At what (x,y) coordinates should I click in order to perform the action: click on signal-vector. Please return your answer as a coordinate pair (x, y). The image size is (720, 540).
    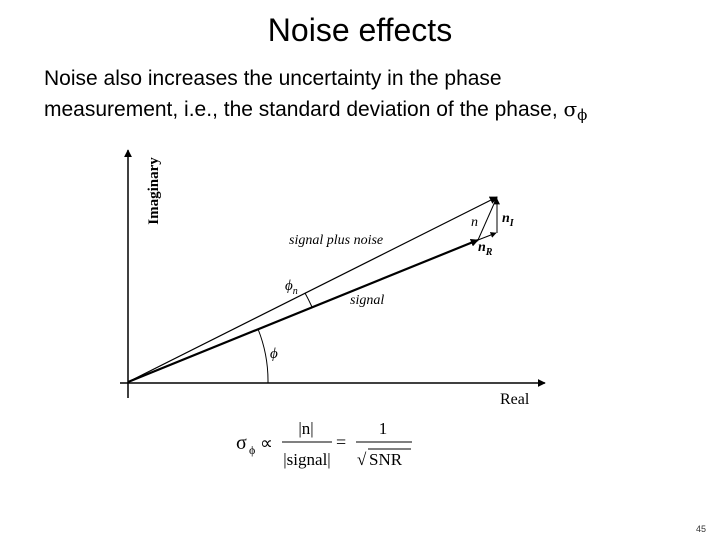
    Looking at the image, I should click on (303, 311).